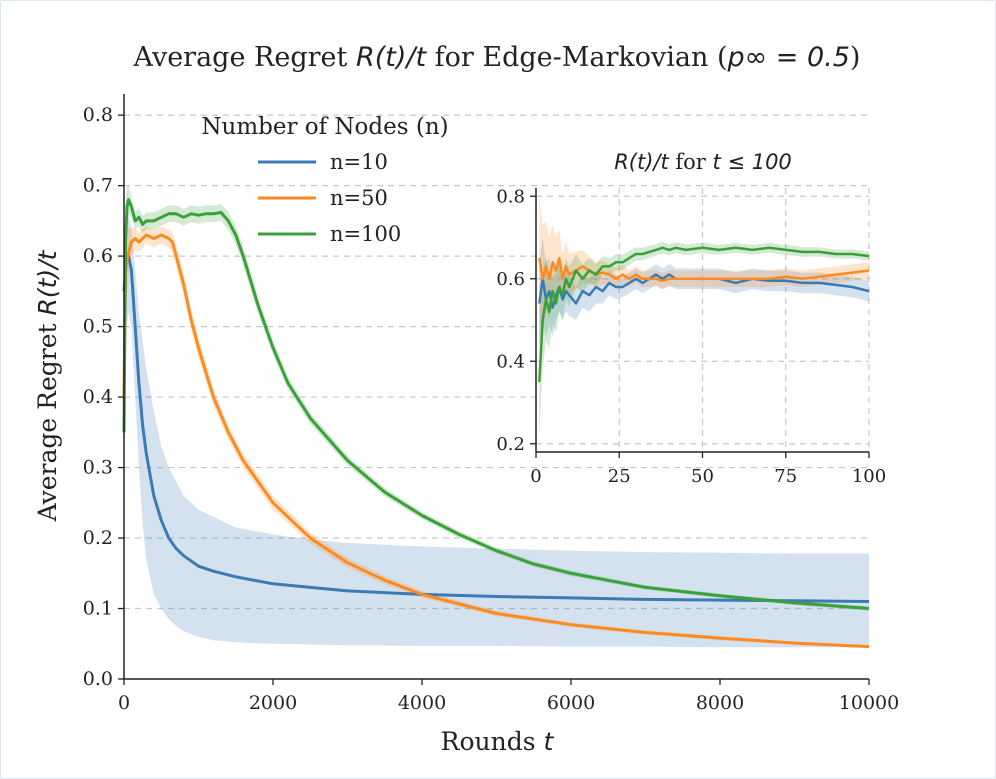  Describe the element at coordinates (571, 703) in the screenshot. I see `main-xtick-label: 6000` at that location.